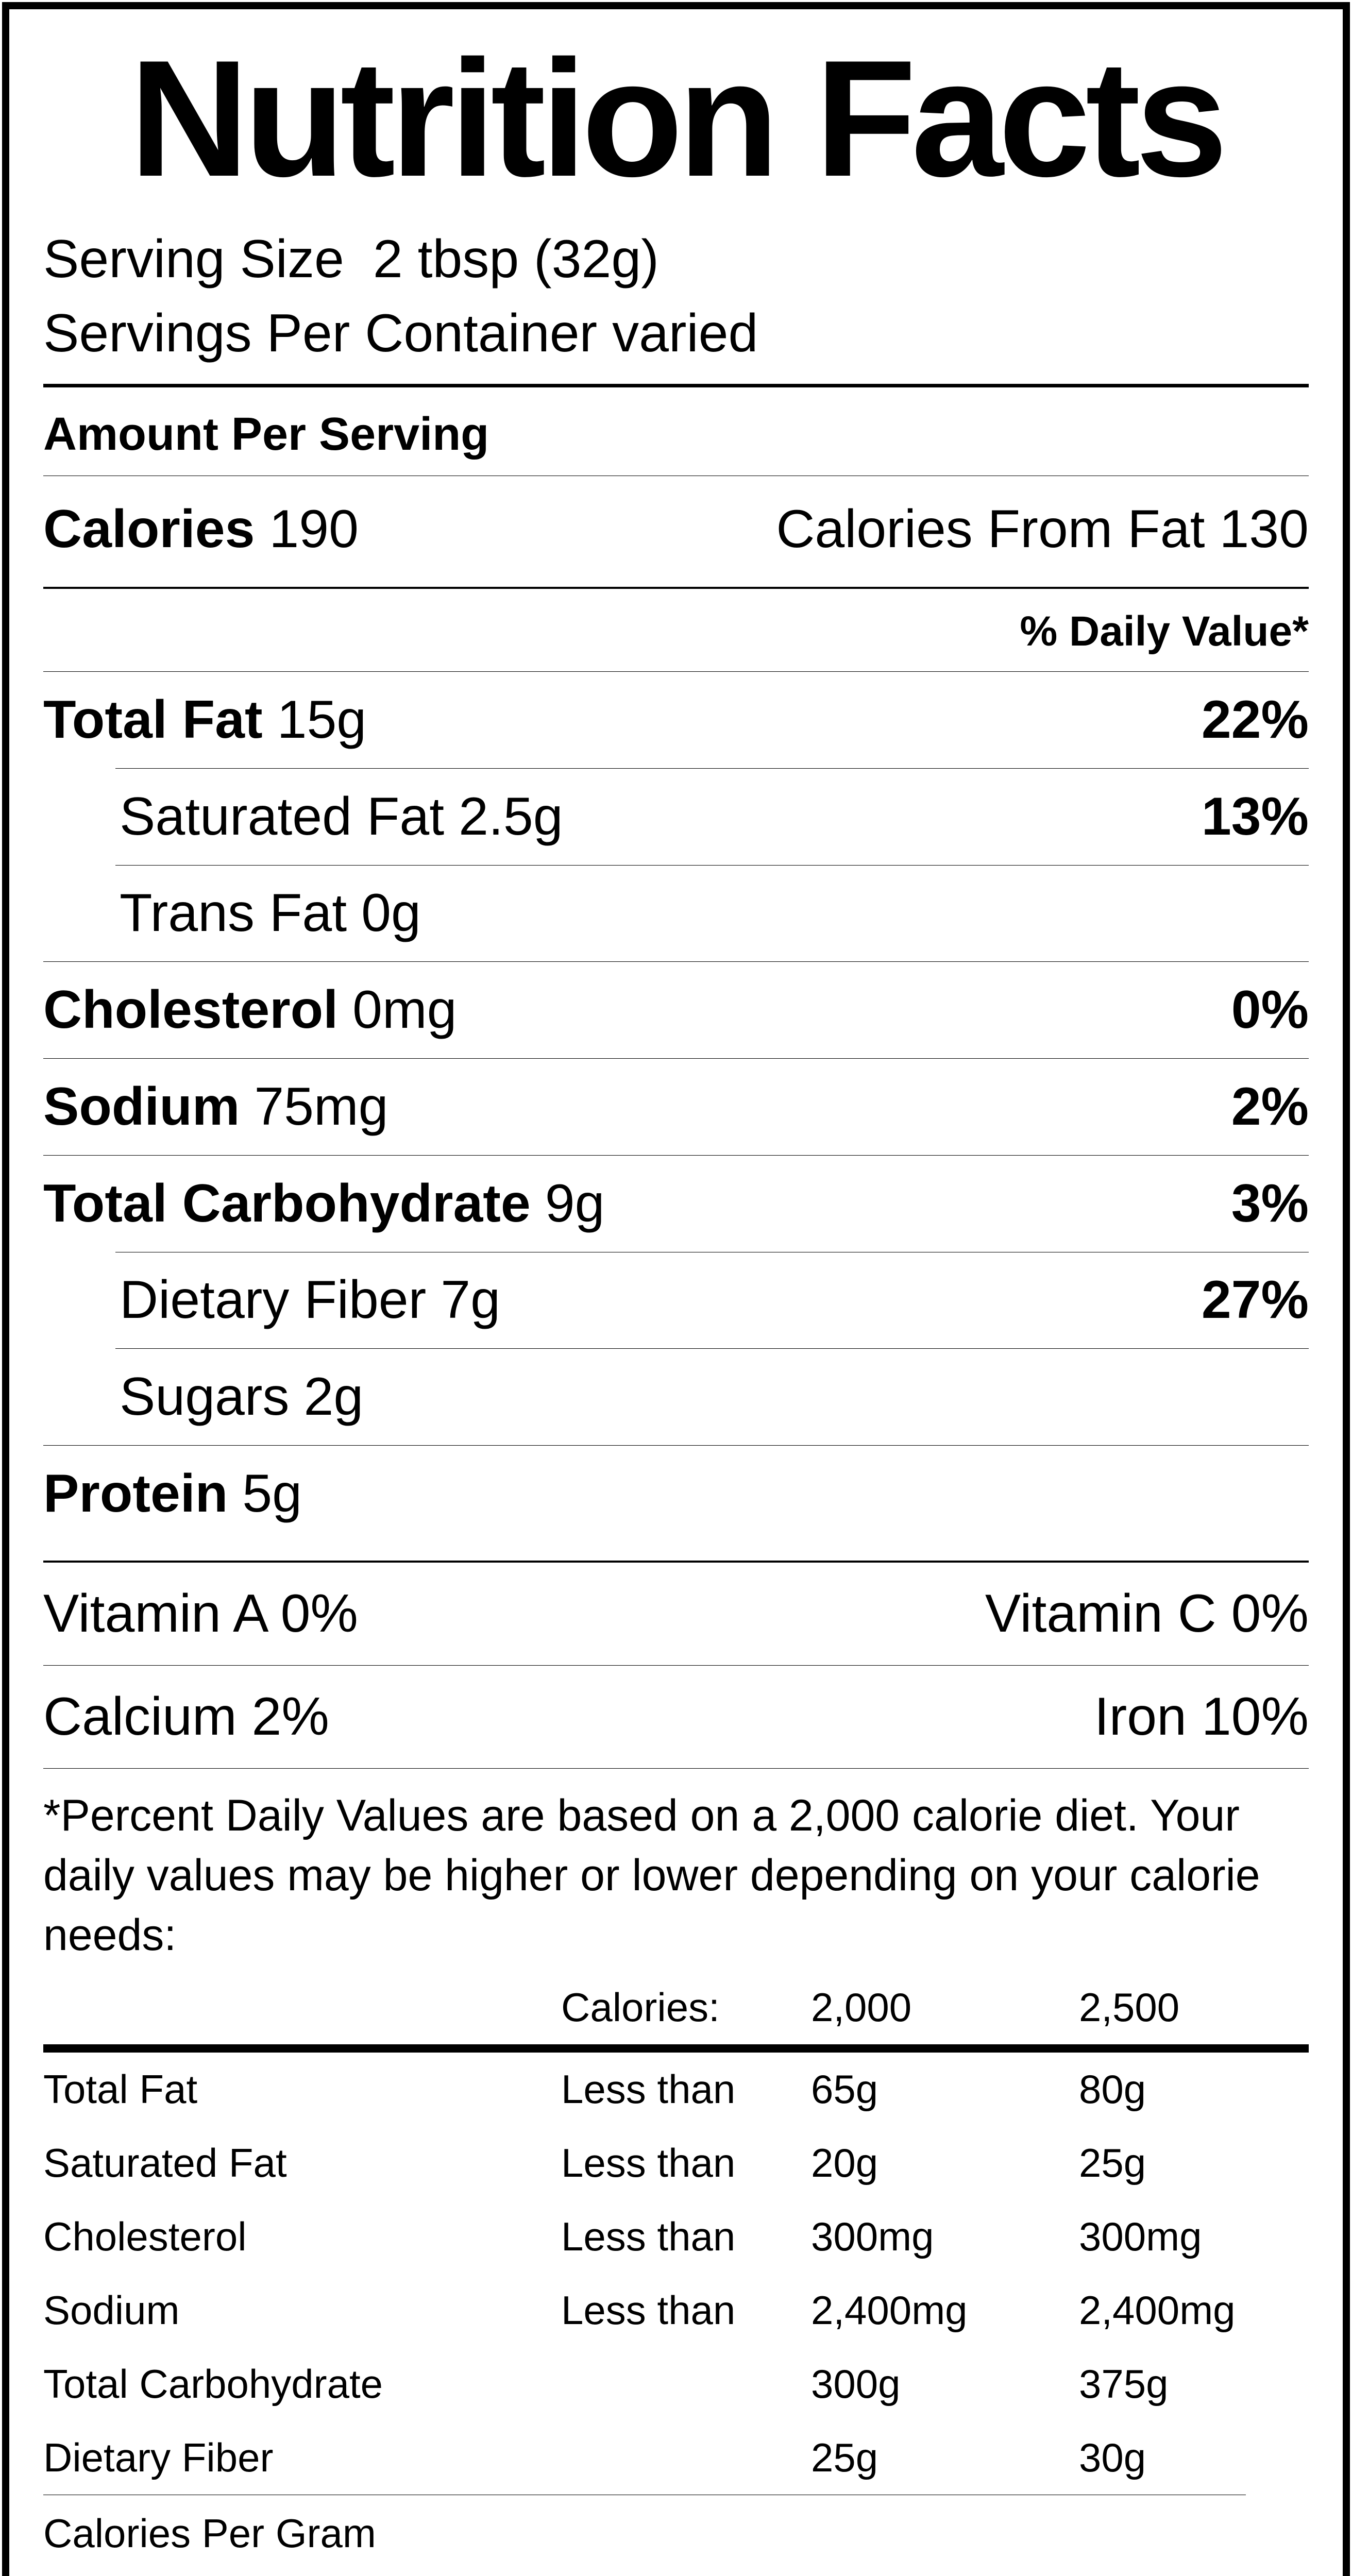  What do you see at coordinates (1270, 1010) in the screenshot?
I see `nutrient-dv: 0%` at bounding box center [1270, 1010].